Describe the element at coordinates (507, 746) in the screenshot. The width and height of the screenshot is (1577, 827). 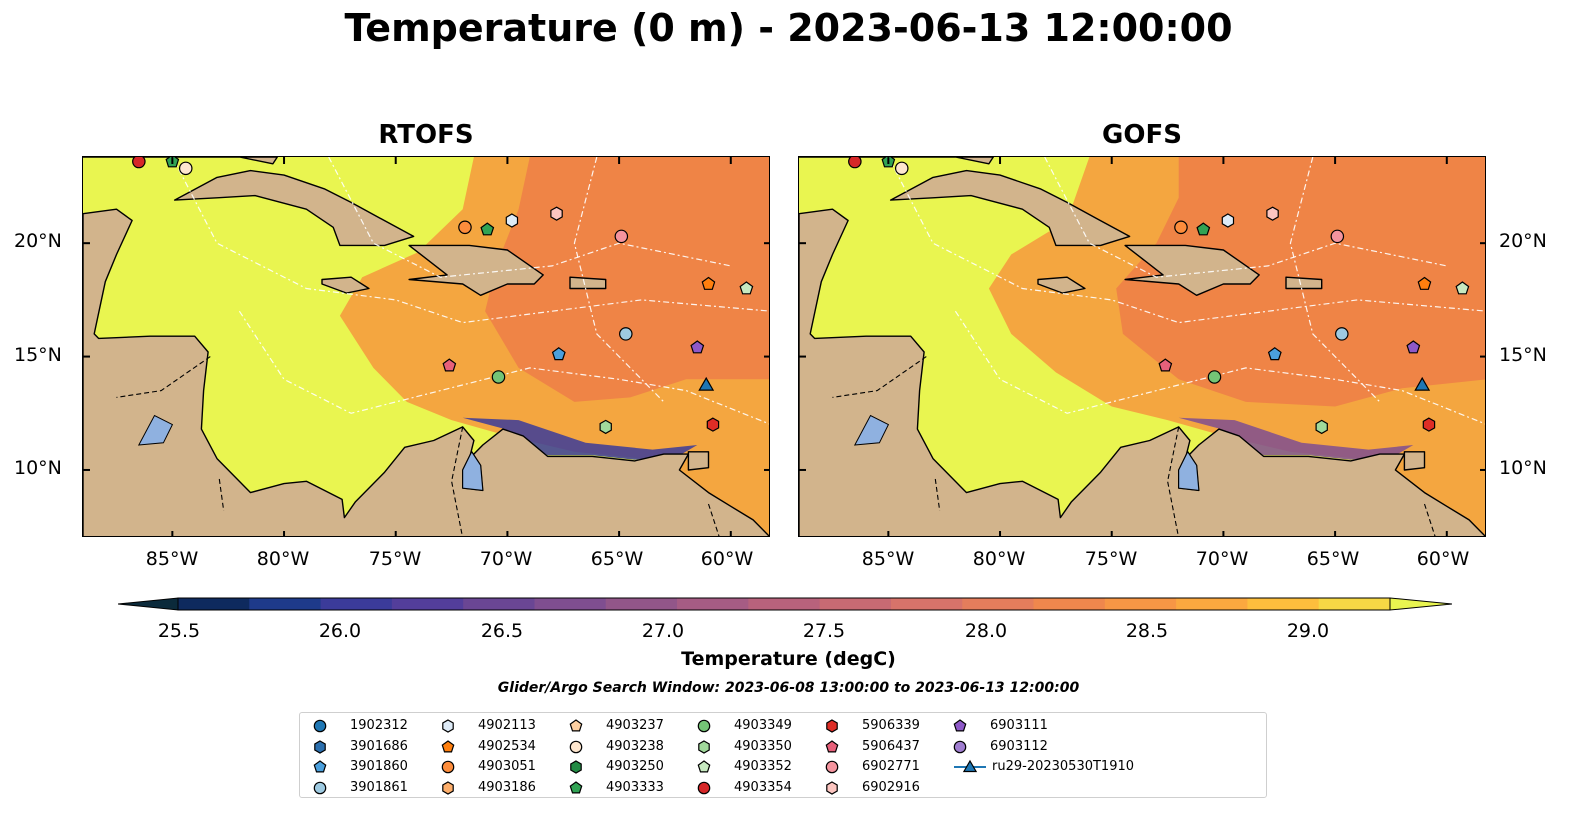
I see `legend-label: 4902534` at that location.